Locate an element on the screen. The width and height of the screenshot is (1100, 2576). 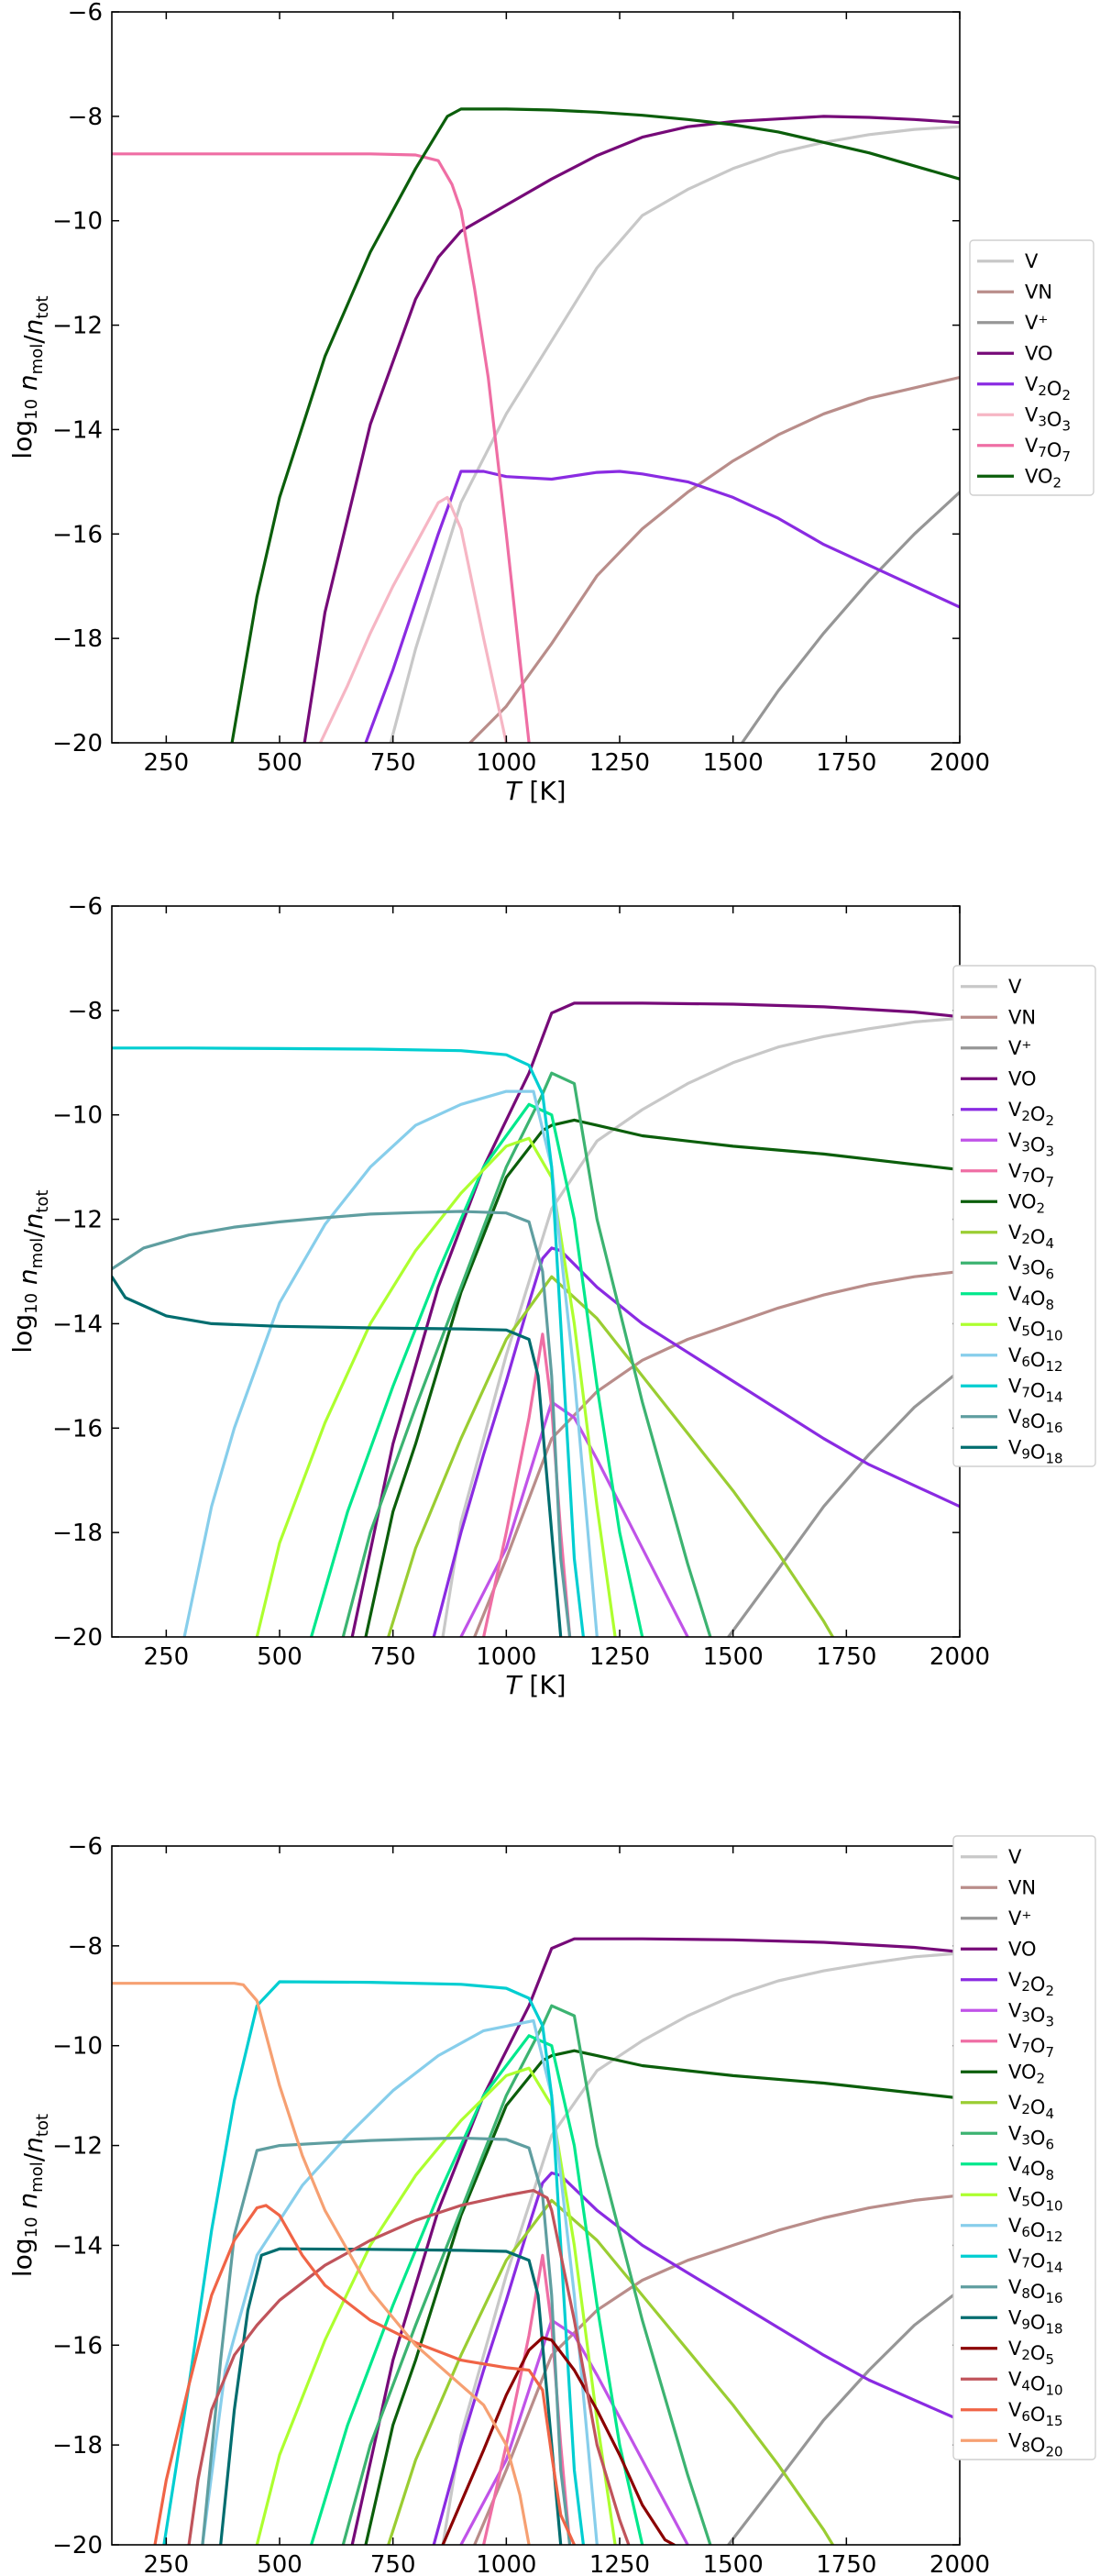
series-line-V7O7 is located at coordinates (321, 447).